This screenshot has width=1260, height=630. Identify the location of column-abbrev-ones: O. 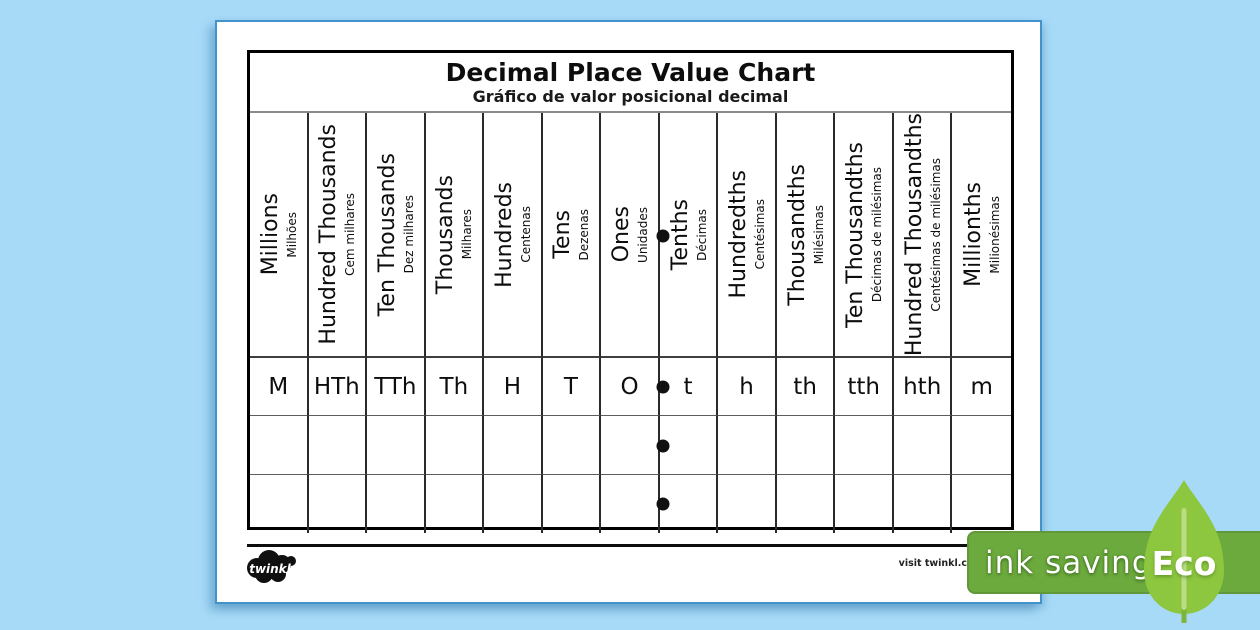
(630, 387).